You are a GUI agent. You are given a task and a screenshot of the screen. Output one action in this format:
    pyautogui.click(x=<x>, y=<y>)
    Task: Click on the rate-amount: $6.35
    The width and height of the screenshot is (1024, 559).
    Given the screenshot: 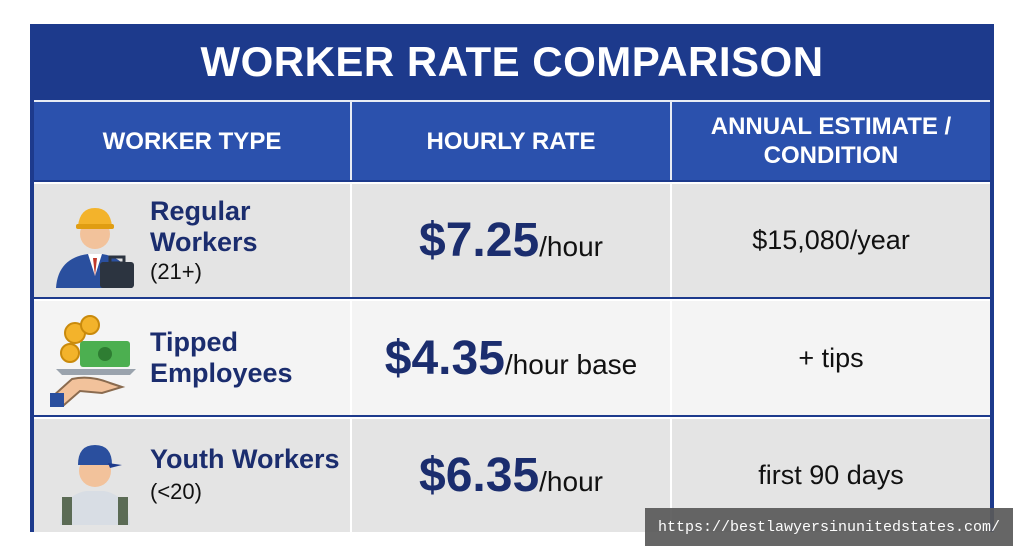 What is the action you would take?
    pyautogui.click(x=479, y=475)
    